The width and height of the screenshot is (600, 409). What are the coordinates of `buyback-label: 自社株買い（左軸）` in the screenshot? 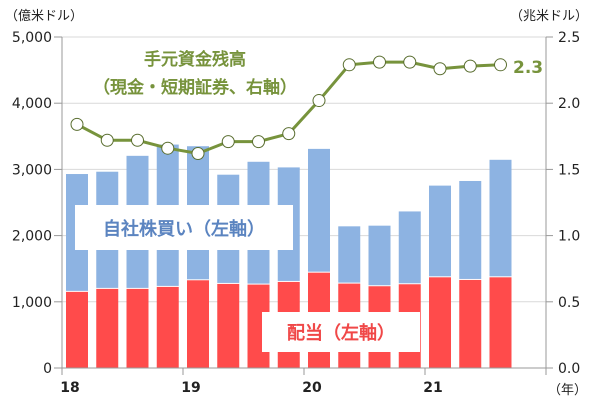 It's located at (184, 229).